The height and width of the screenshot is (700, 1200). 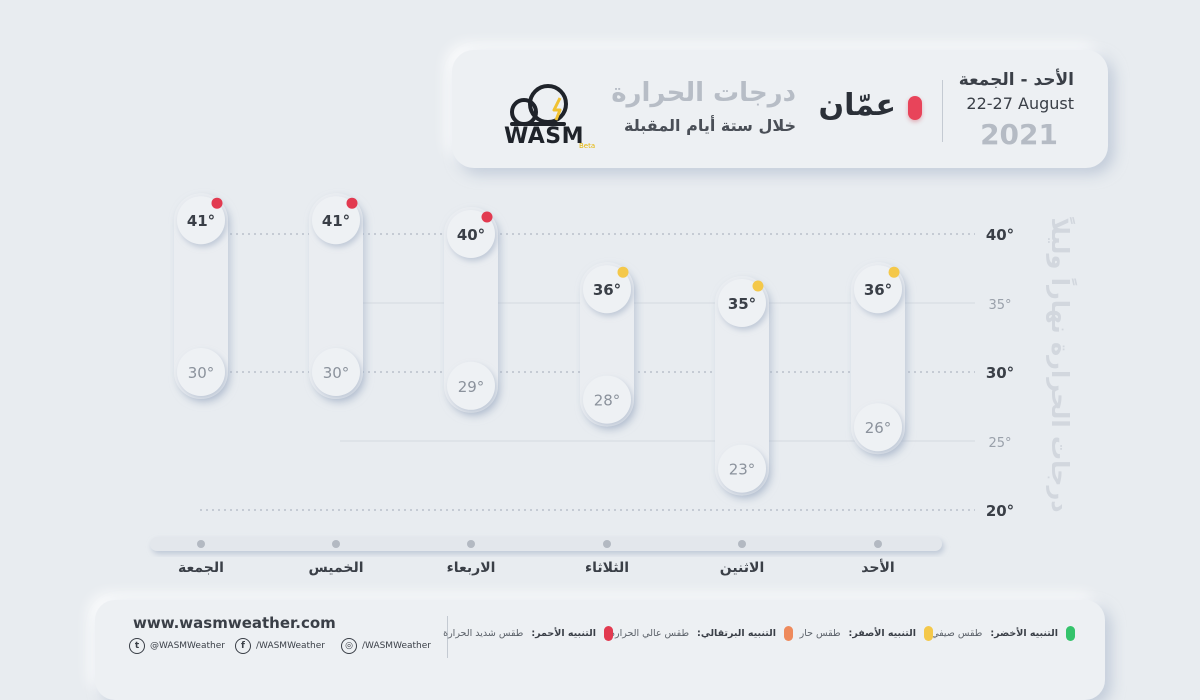 I want to click on yellow-alert-dot, so click(x=928, y=633).